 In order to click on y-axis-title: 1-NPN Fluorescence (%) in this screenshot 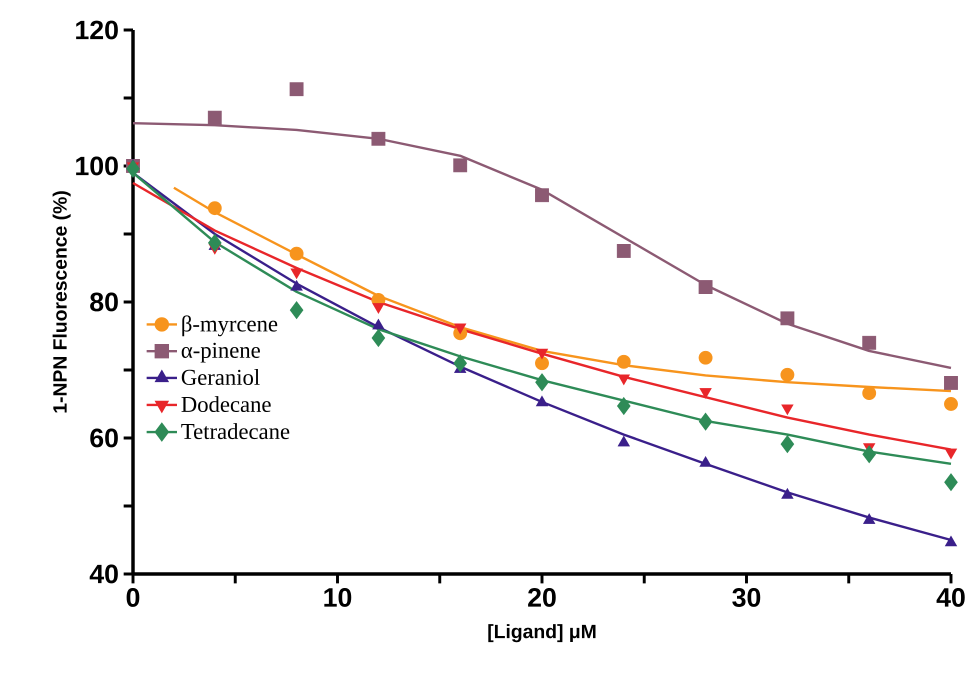, I will do `click(61, 302)`.